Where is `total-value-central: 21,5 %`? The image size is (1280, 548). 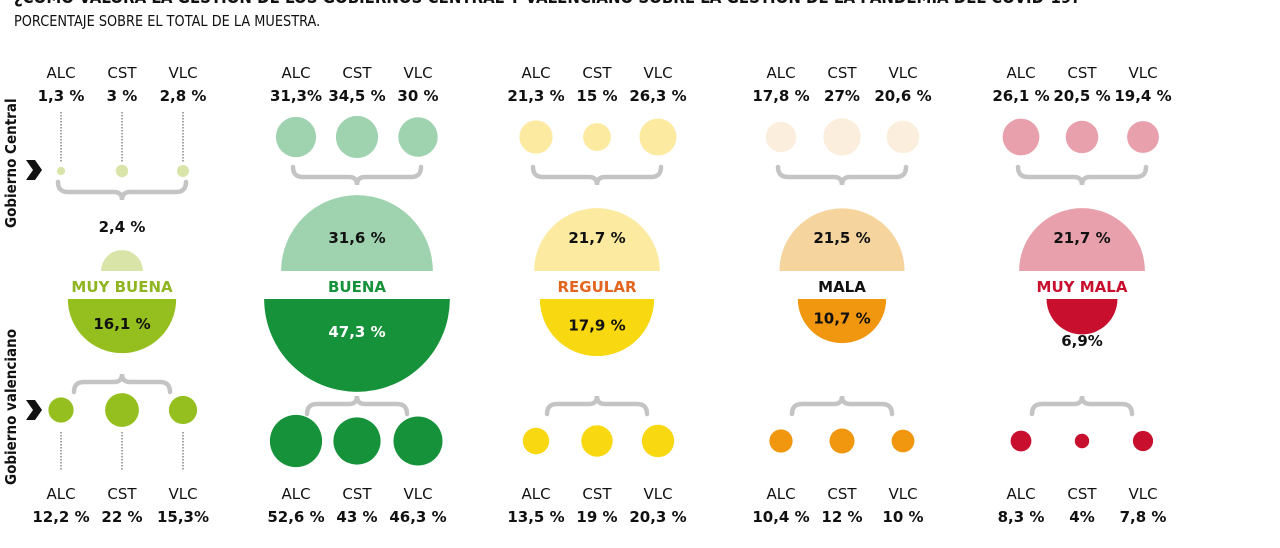
total-value-central: 21,5 % is located at coordinates (841, 238).